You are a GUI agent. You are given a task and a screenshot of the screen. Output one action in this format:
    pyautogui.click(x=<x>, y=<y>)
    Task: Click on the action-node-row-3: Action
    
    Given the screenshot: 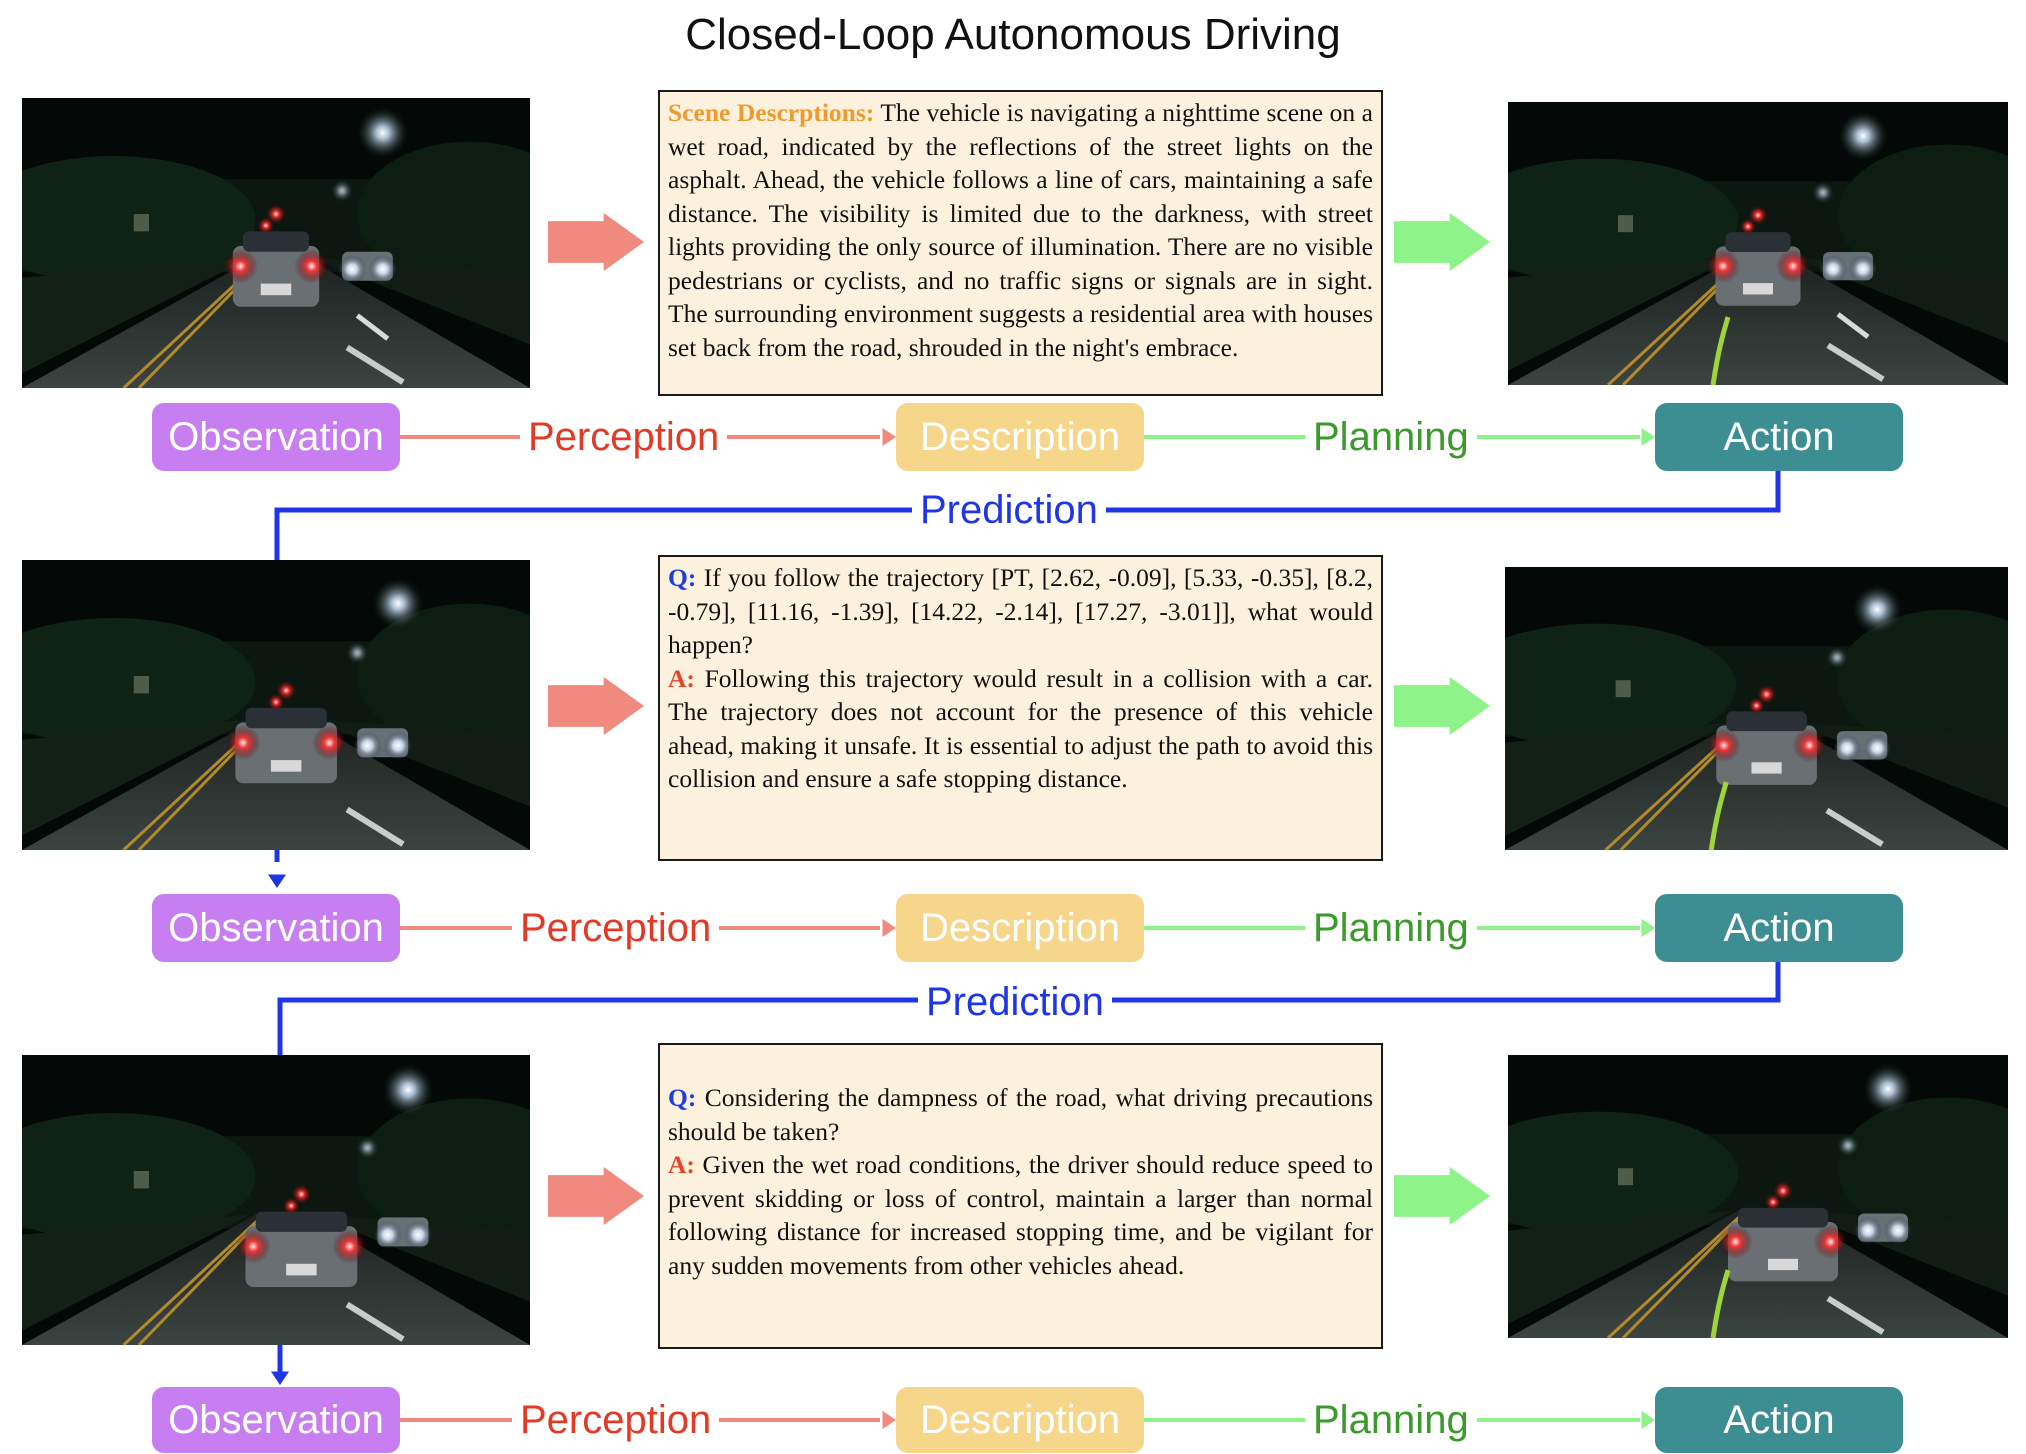 What is the action you would take?
    pyautogui.click(x=1779, y=1420)
    